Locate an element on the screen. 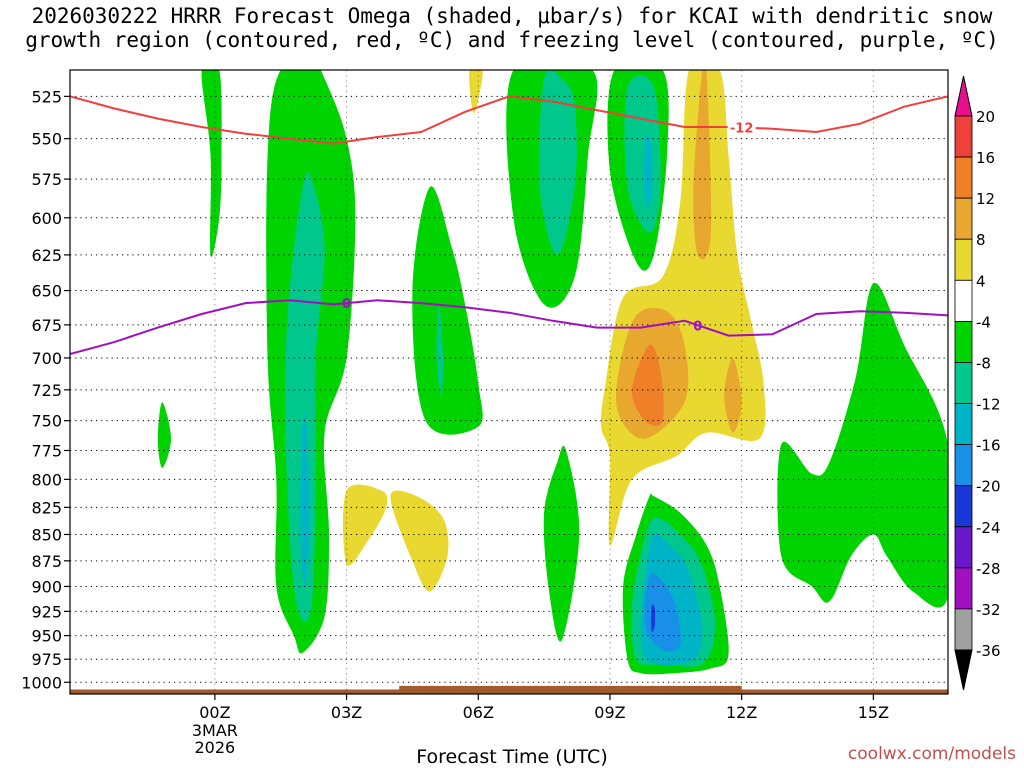 The image size is (1024, 768). contour-label-1-1: 0 is located at coordinates (697, 326).